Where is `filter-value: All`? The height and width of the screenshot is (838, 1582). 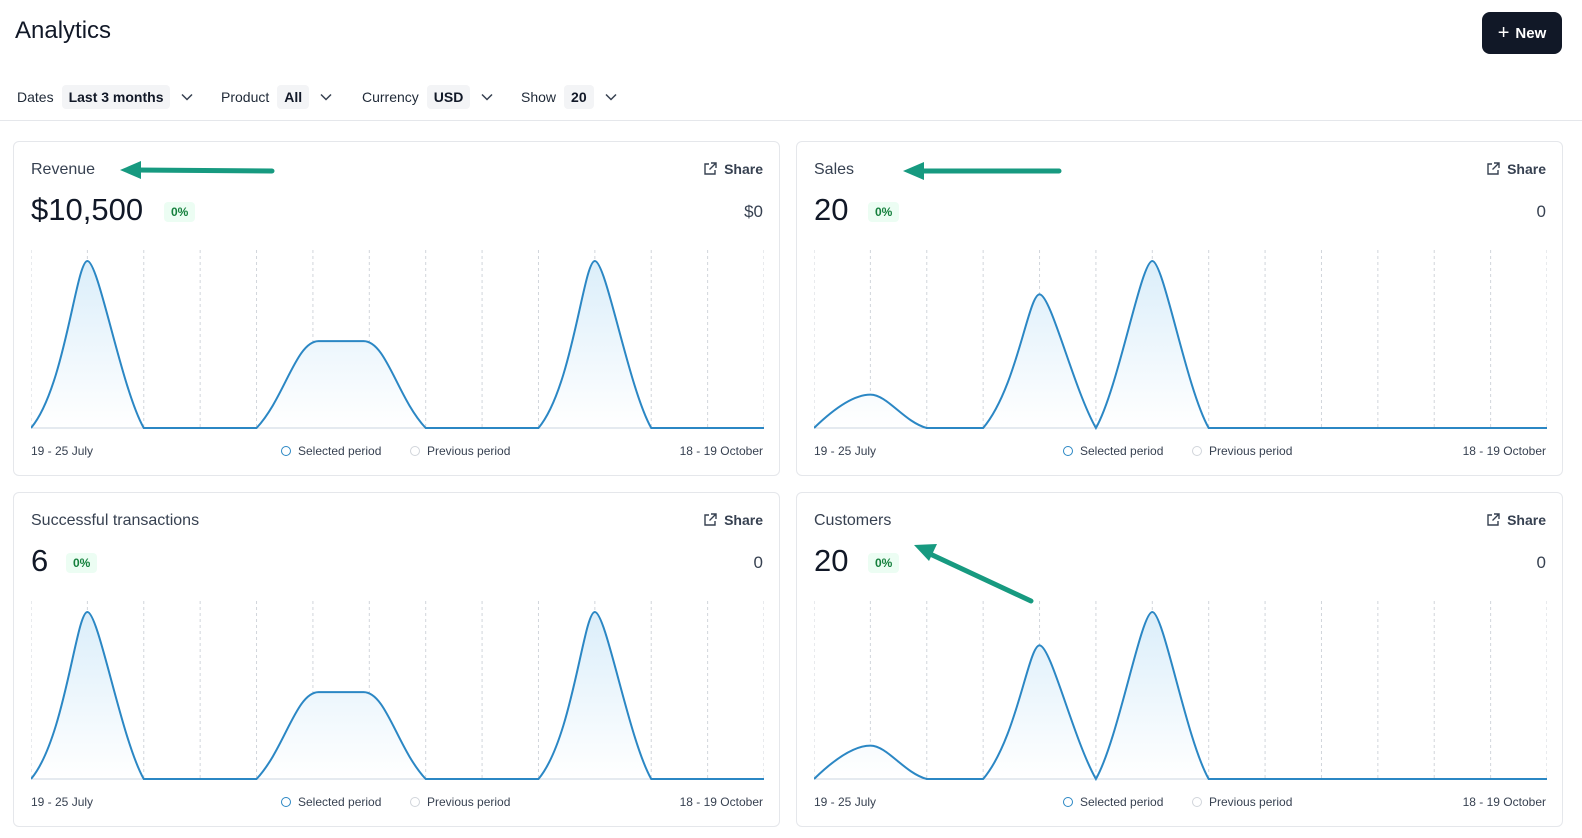 filter-value: All is located at coordinates (293, 97).